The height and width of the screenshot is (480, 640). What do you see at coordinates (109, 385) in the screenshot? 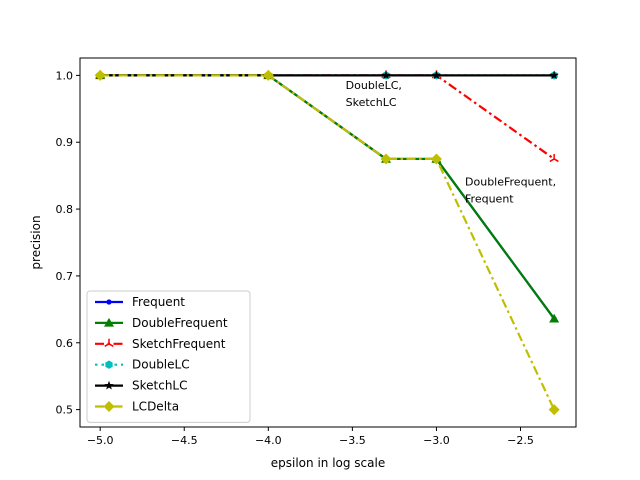
I see `legend-sketchlc-marker` at bounding box center [109, 385].